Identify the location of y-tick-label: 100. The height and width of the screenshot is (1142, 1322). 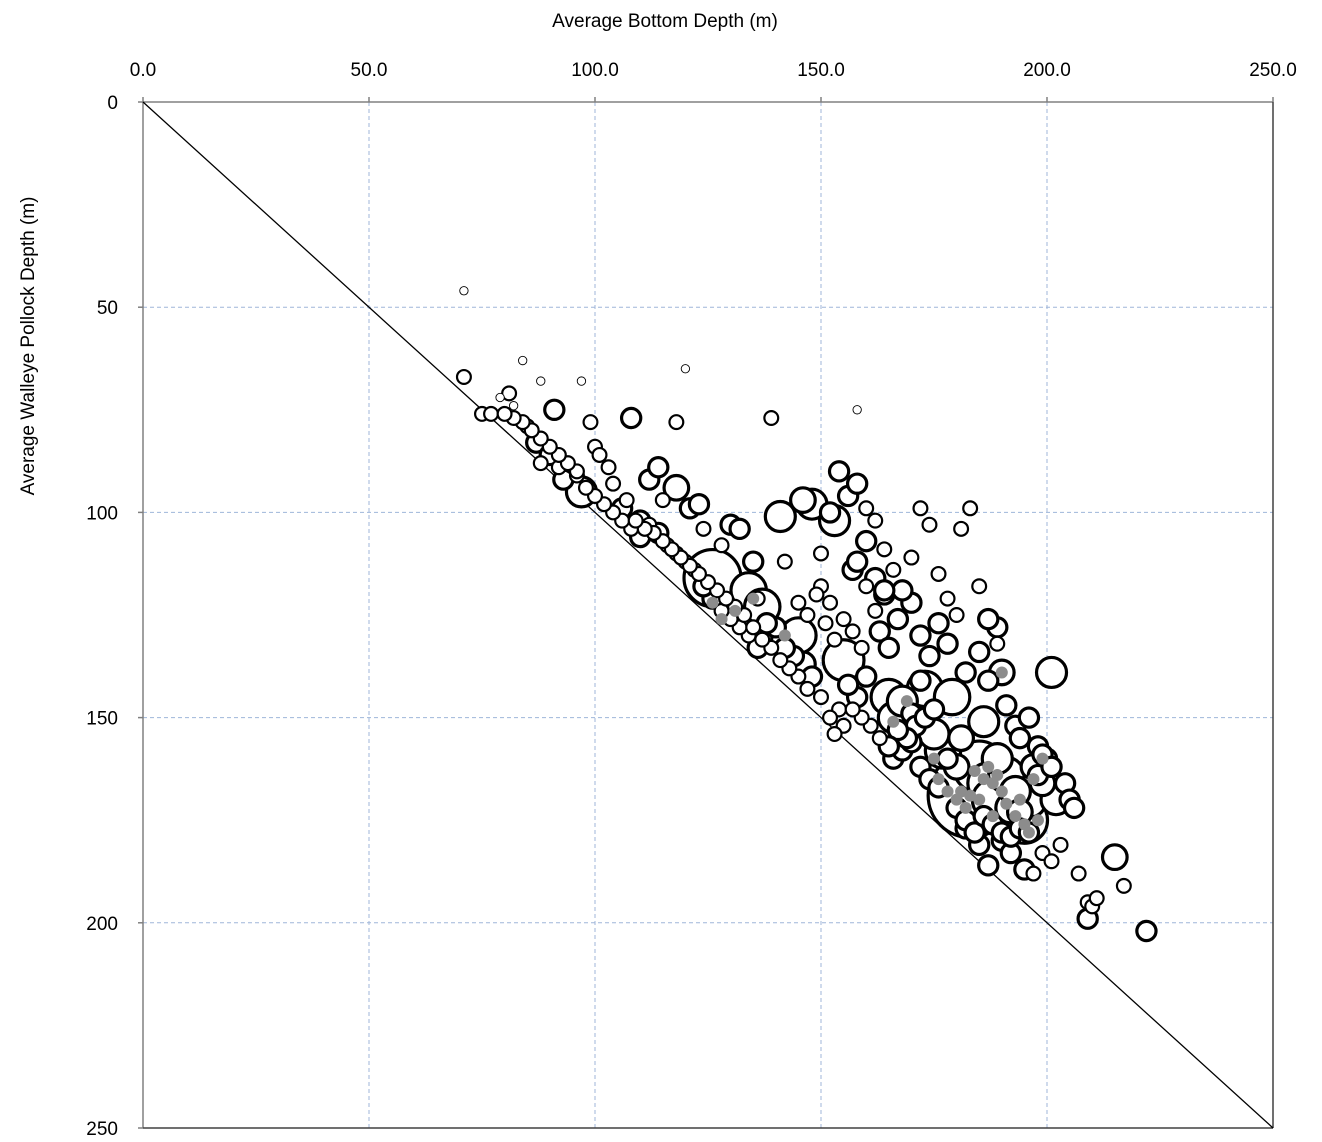
(102, 513).